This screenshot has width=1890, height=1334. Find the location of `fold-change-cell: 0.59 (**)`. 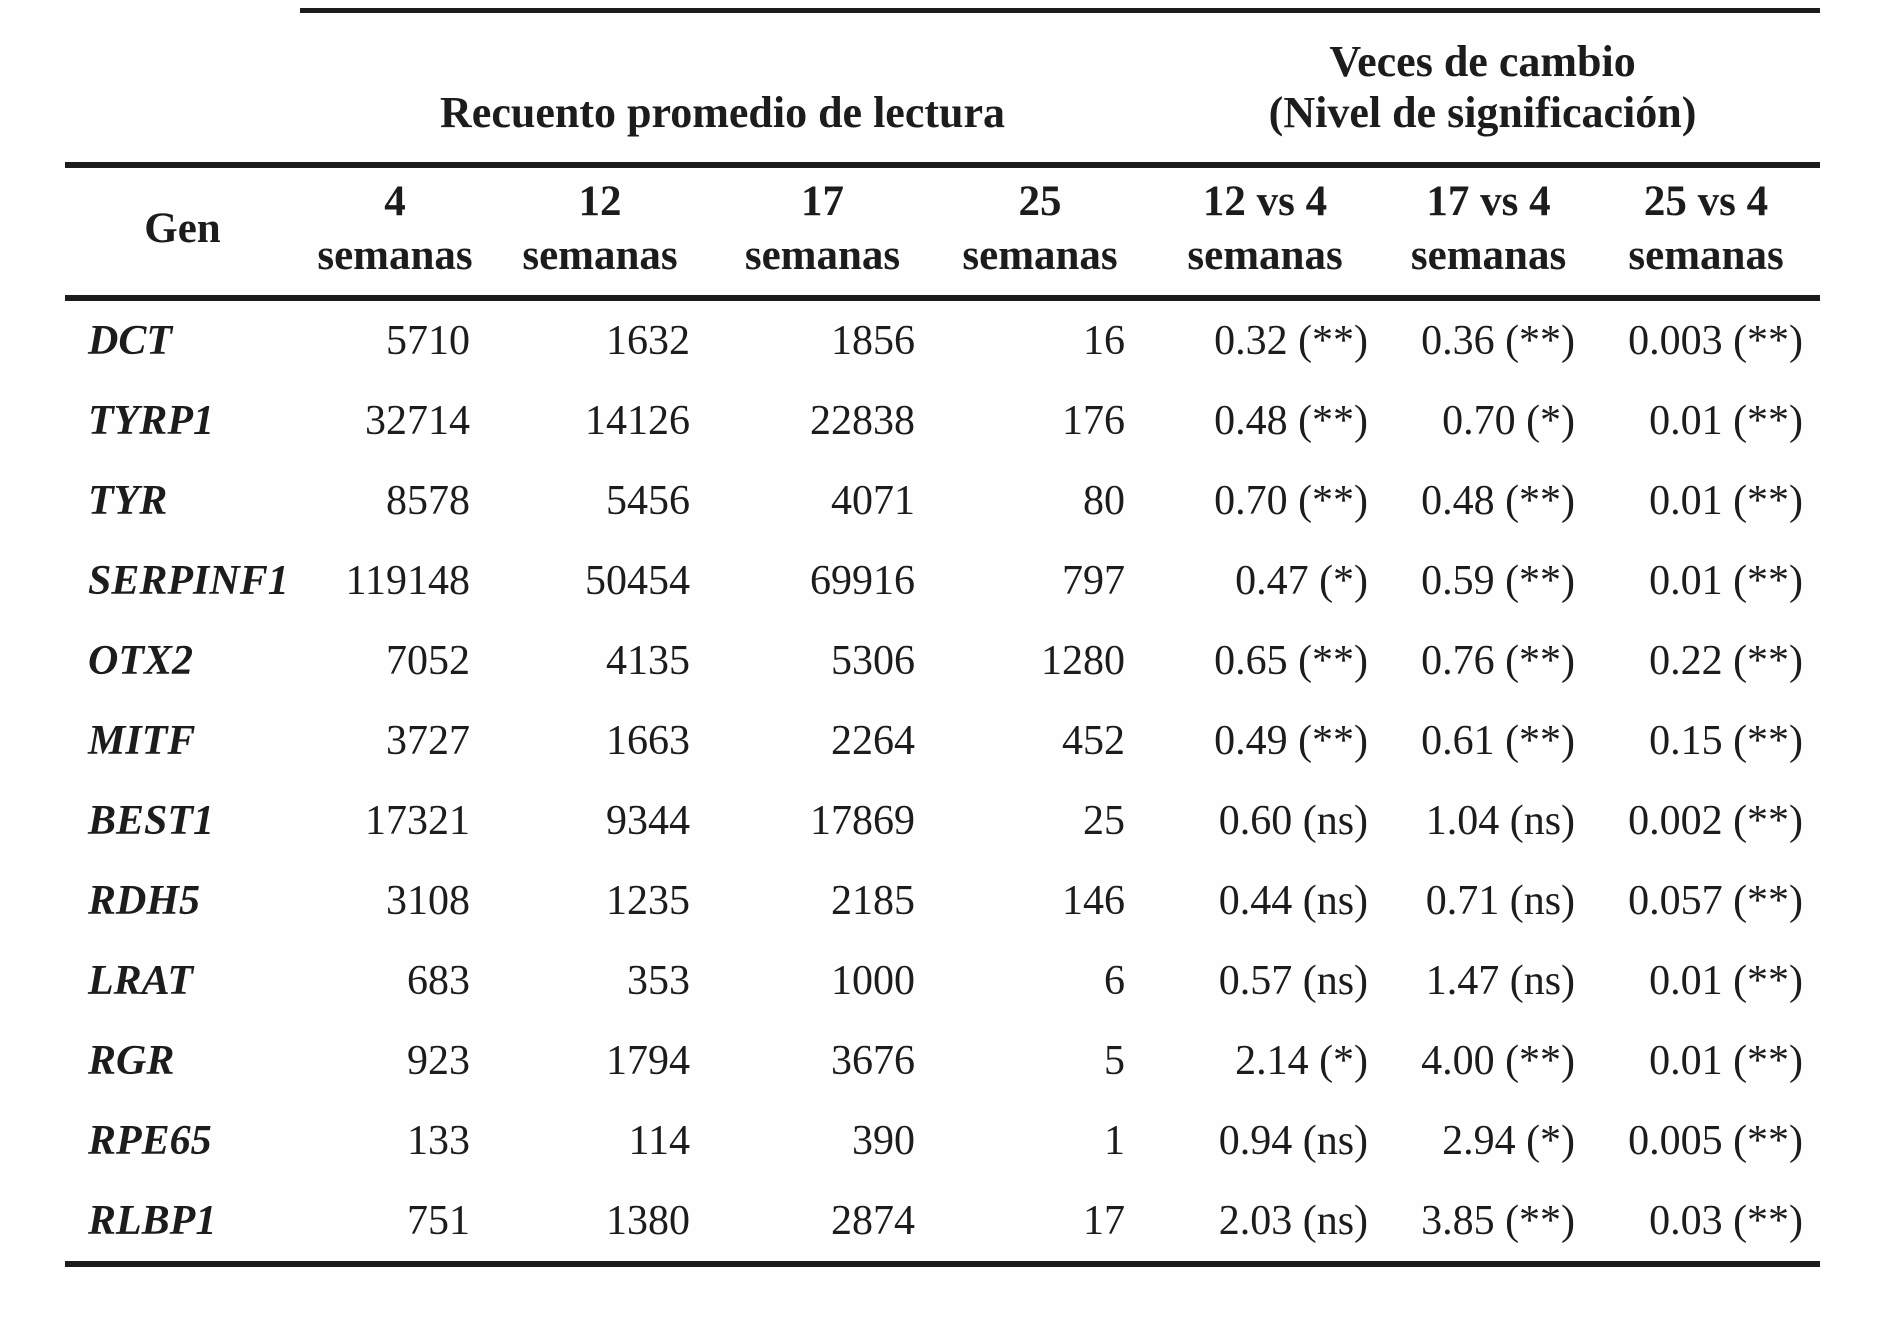

fold-change-cell: 0.59 (**) is located at coordinates (1498, 581).